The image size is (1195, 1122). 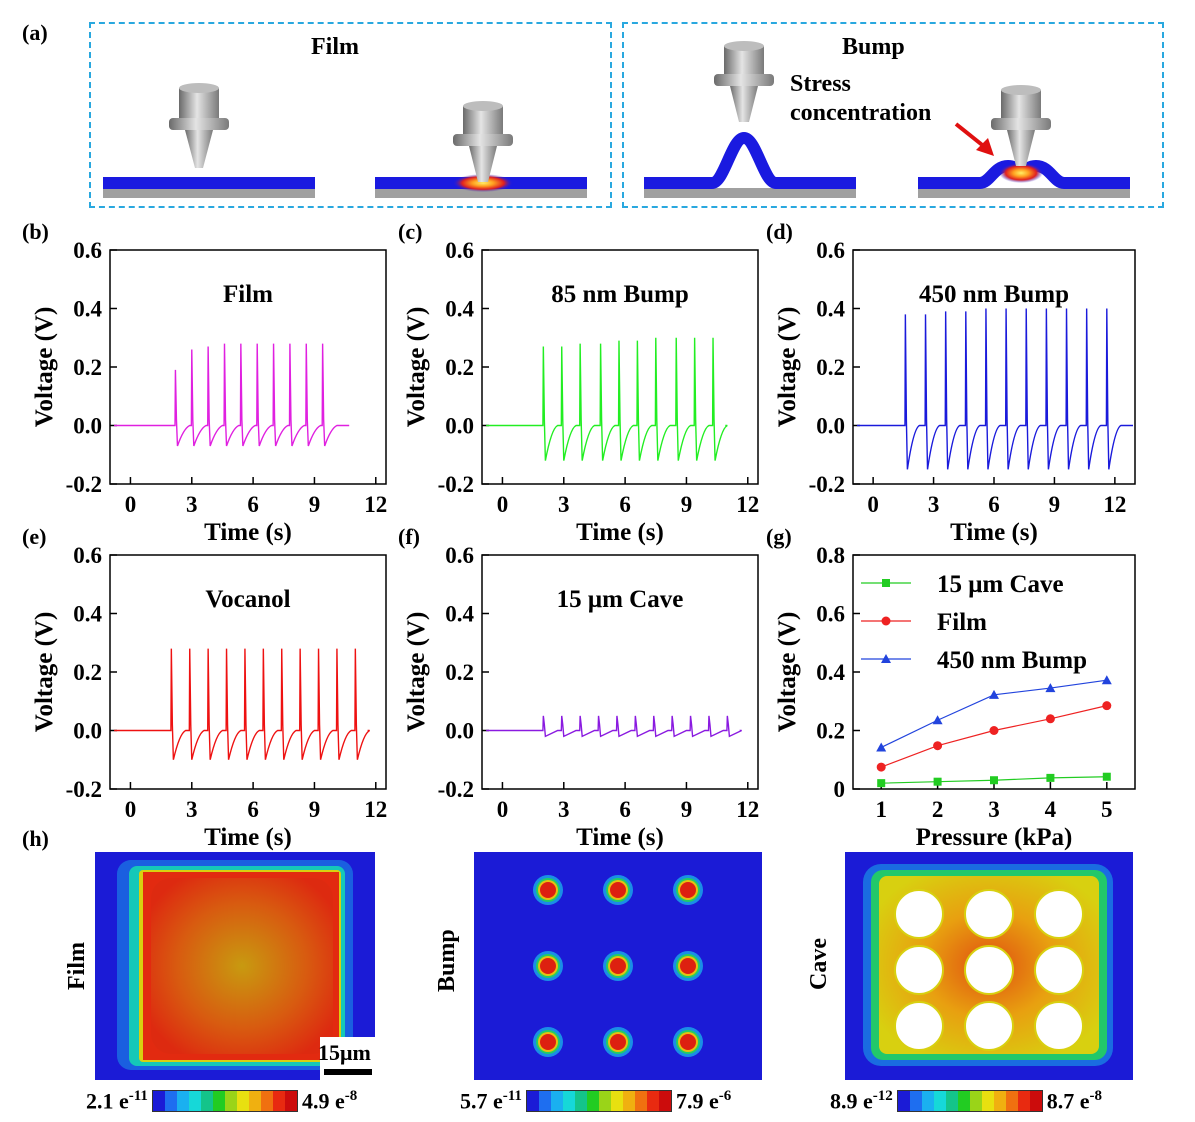 I want to click on colorbar-max-mantissa: 7.9 e, so click(x=697, y=1101).